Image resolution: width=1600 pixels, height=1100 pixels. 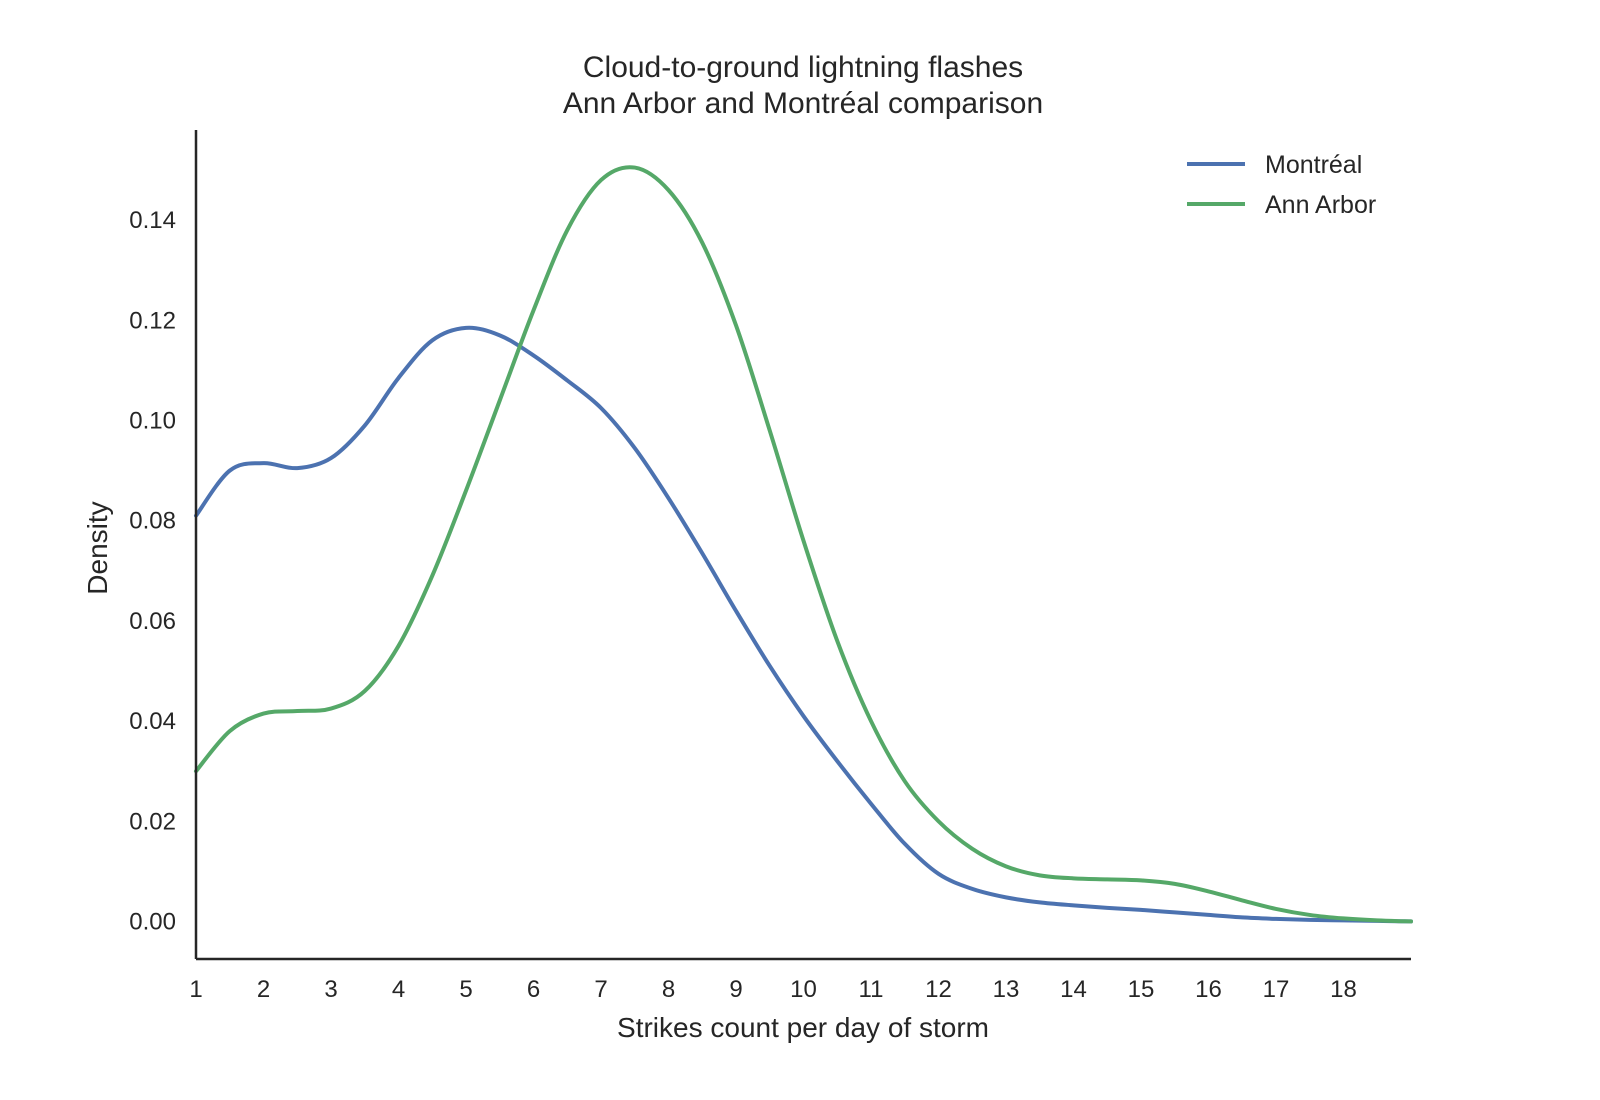 What do you see at coordinates (938, 989) in the screenshot?
I see `x-tick-label: 12` at bounding box center [938, 989].